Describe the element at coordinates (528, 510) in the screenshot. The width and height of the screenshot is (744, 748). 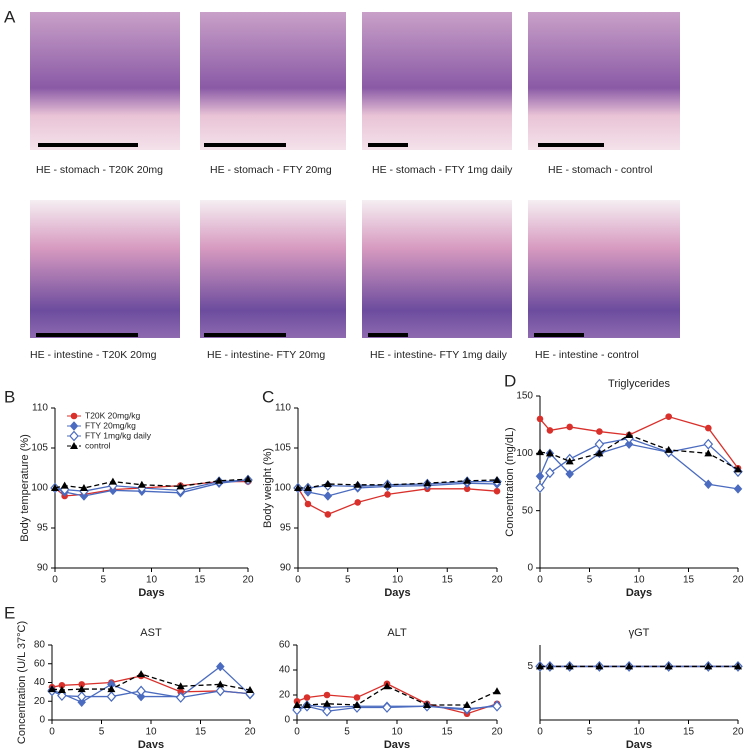
I see `y-tick-label: 50` at that location.